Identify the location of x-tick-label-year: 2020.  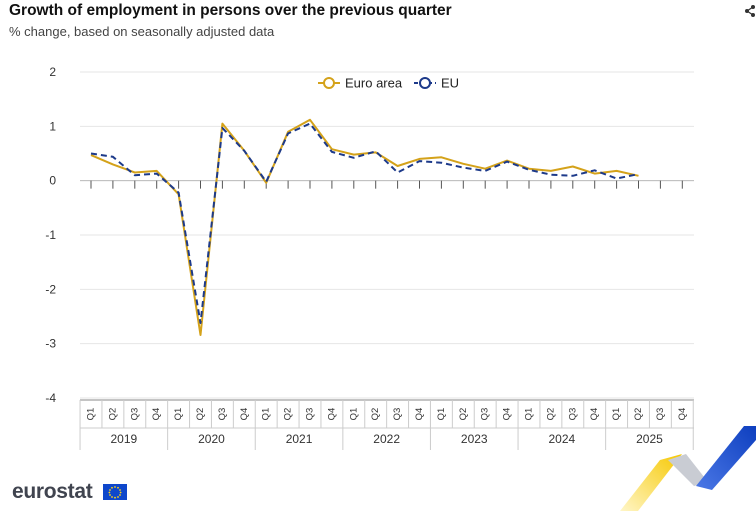
(211, 439).